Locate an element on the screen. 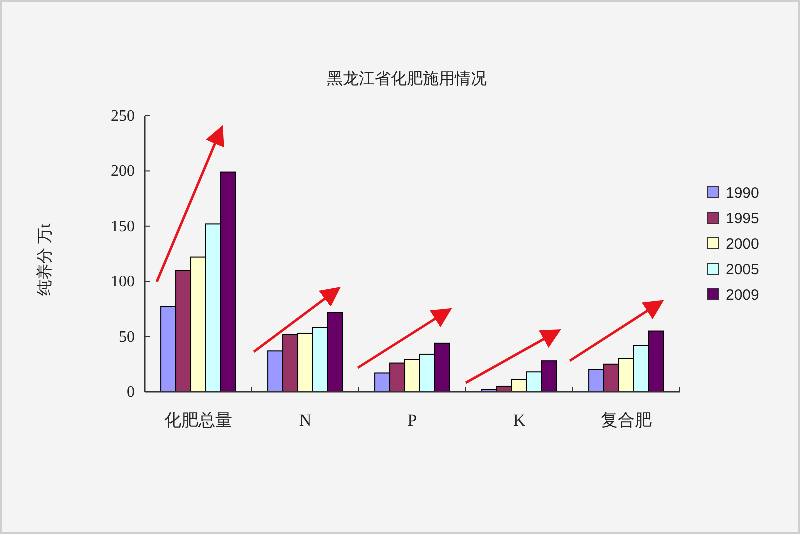 The image size is (800, 534). legend-label: 1990 is located at coordinates (743, 193).